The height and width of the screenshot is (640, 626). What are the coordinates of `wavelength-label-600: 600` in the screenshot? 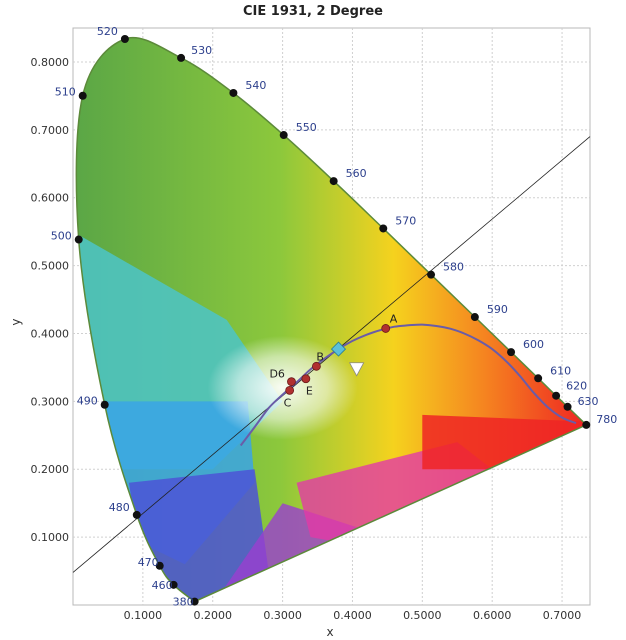 It's located at (533, 344).